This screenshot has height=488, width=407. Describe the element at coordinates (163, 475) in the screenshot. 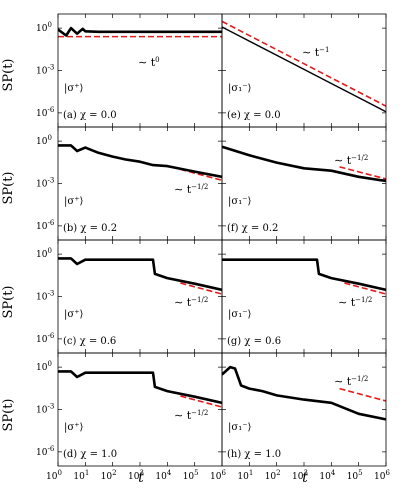

I see `x-tick-label-d-4: 10⁴` at that location.